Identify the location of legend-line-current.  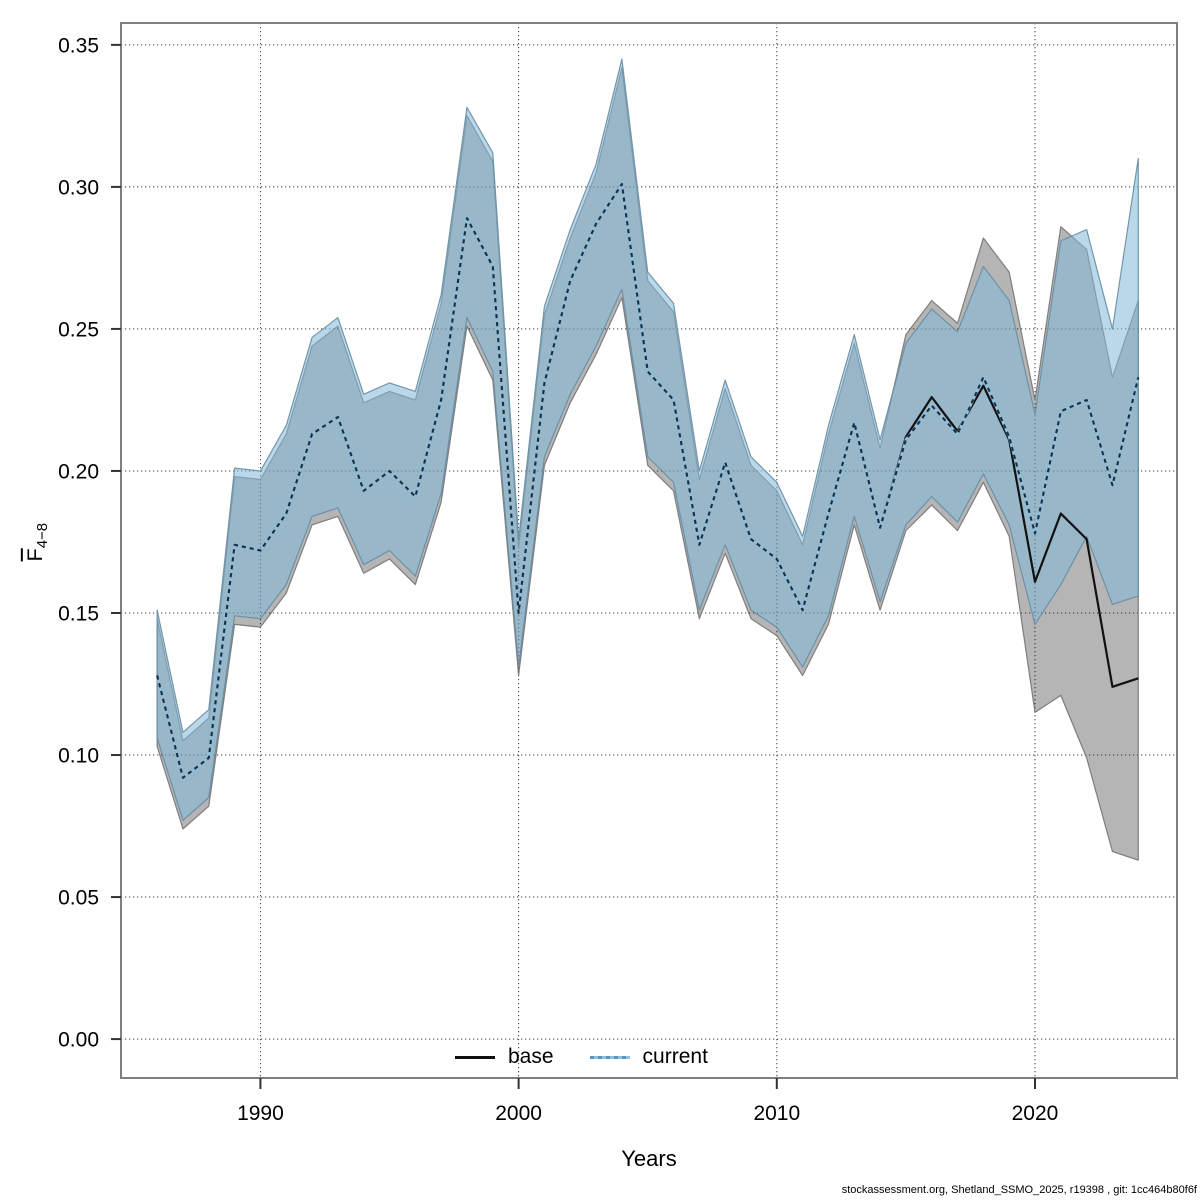
(609, 1057).